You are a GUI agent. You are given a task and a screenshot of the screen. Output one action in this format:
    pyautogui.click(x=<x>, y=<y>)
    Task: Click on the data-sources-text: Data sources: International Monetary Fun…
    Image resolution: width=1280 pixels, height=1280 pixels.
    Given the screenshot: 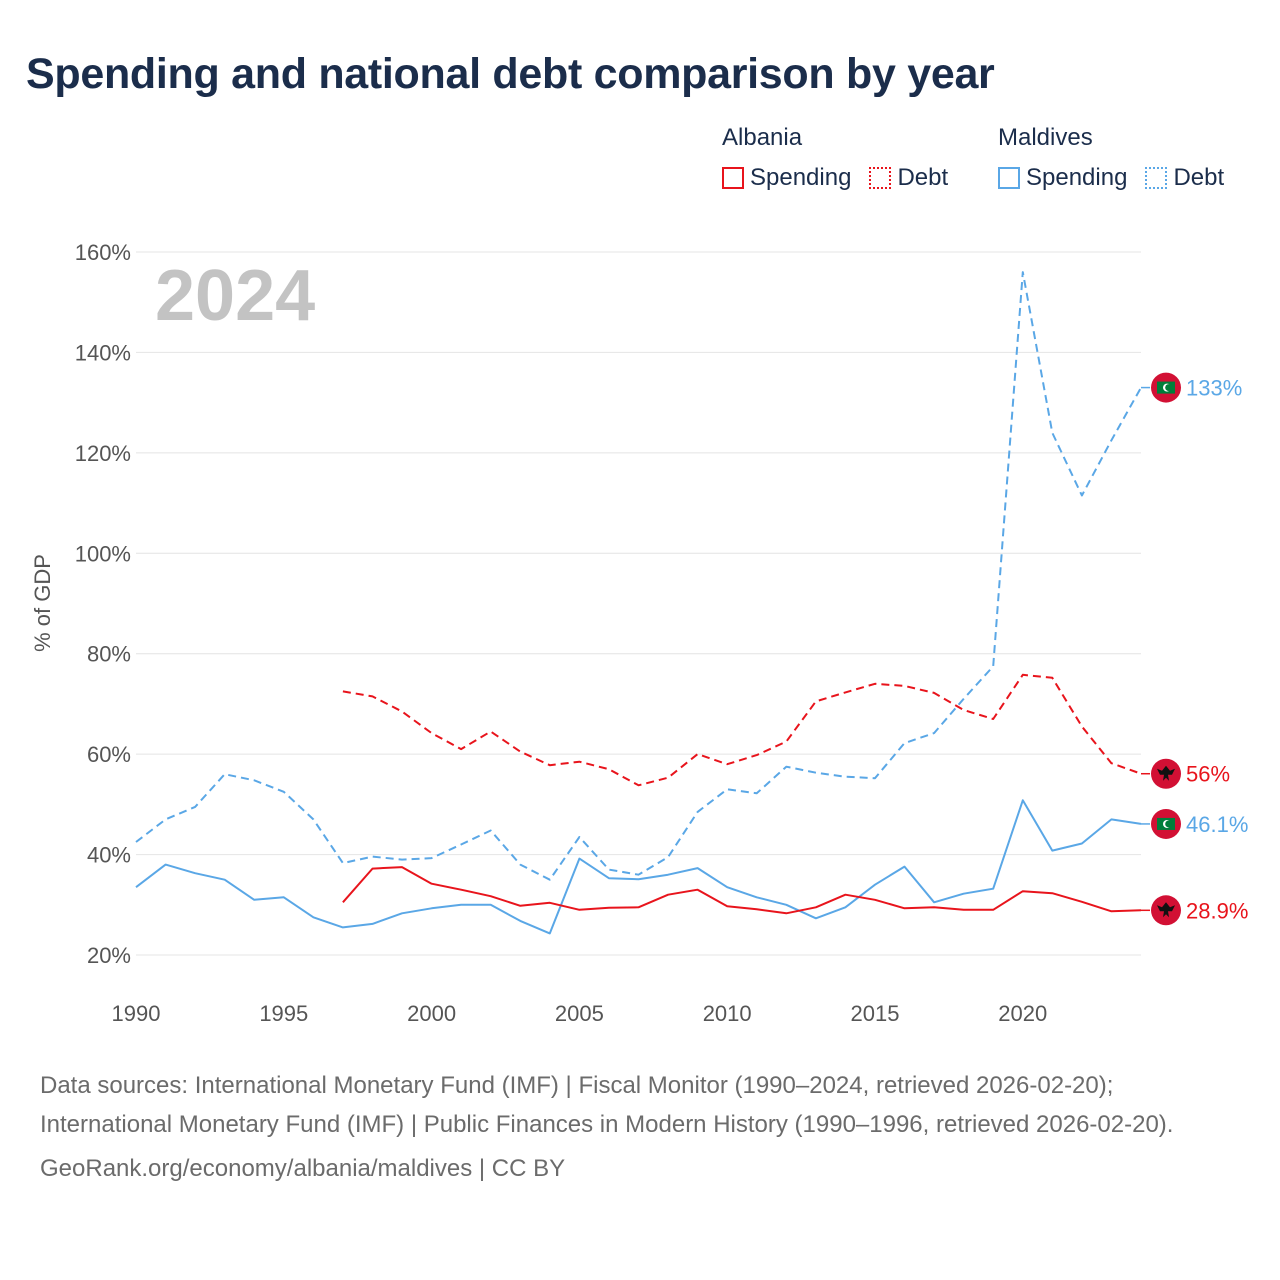 What is the action you would take?
    pyautogui.click(x=607, y=1105)
    